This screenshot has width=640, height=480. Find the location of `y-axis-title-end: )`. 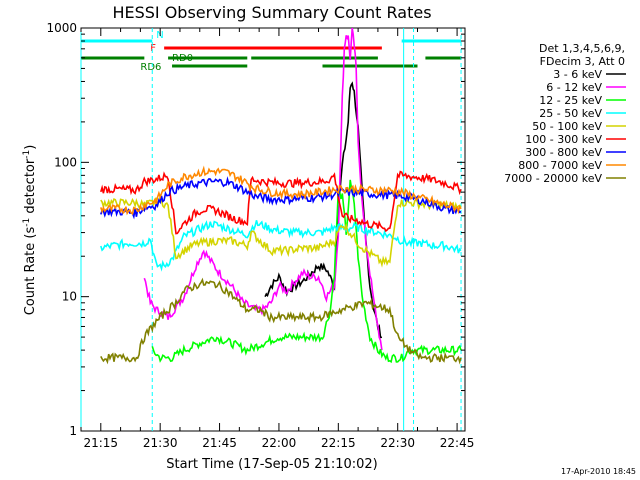

y-axis-title-end: ) is located at coordinates (30, 147).